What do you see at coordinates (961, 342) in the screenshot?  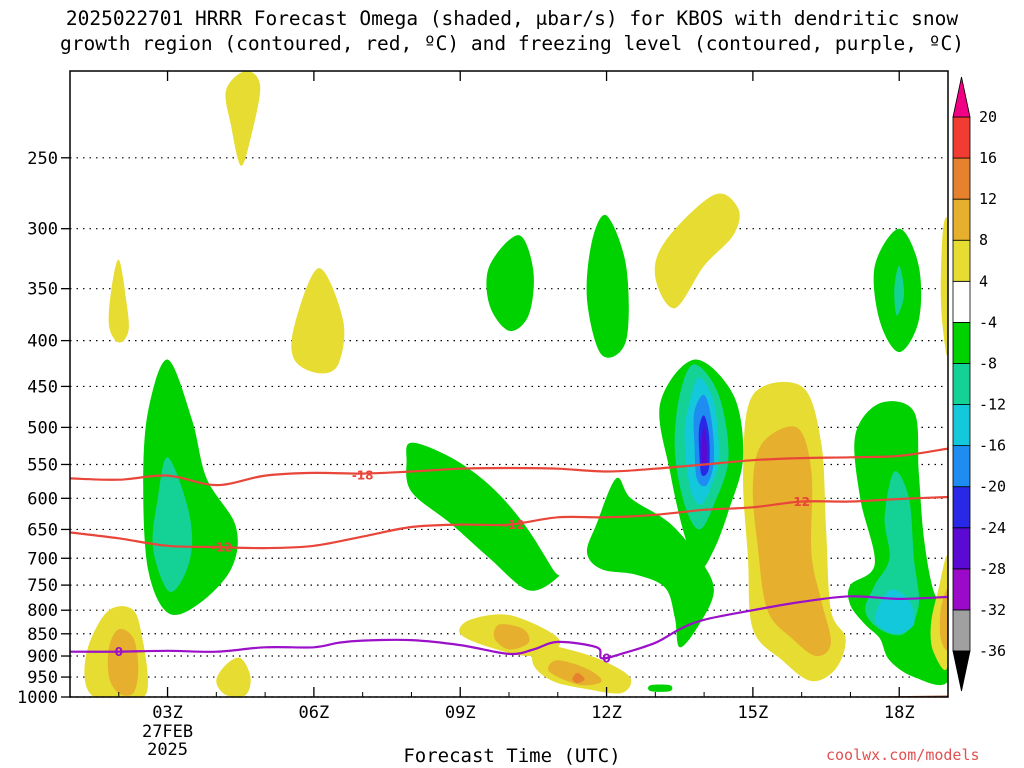 I see `colorbar-bin--8` at bounding box center [961, 342].